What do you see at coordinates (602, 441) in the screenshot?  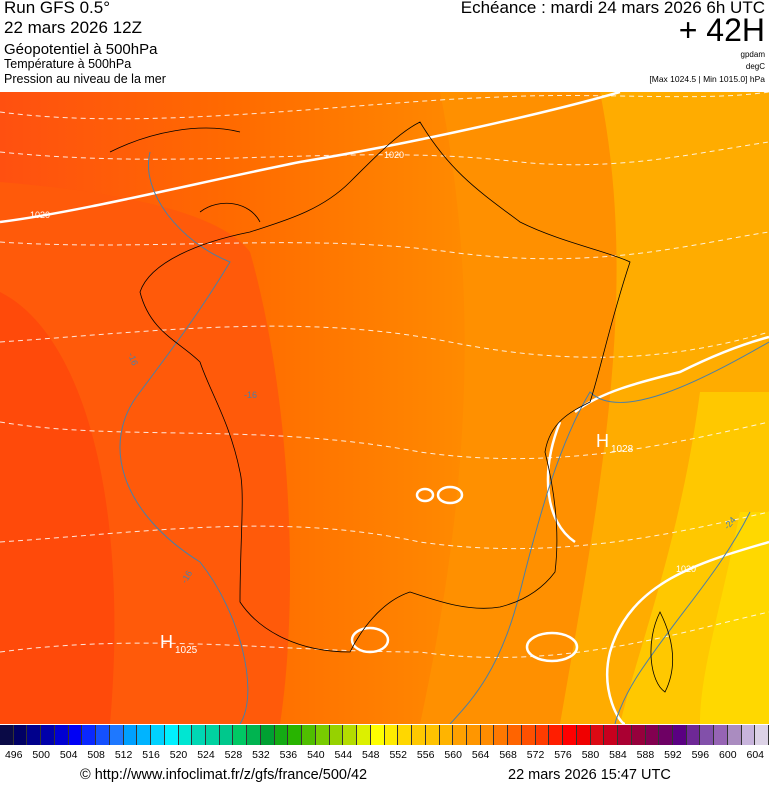 I see `high-pressure-east: H` at bounding box center [602, 441].